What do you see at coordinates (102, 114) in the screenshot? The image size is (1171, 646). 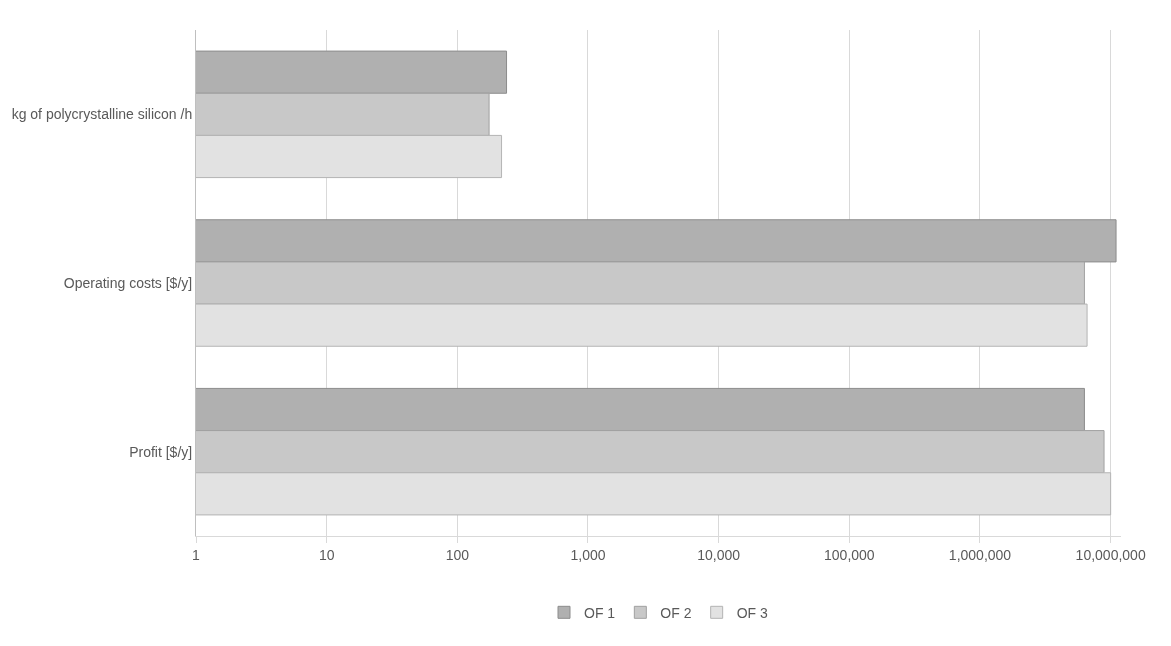 I see `y-tick-label: kg of polycrystalline silicon /h` at bounding box center [102, 114].